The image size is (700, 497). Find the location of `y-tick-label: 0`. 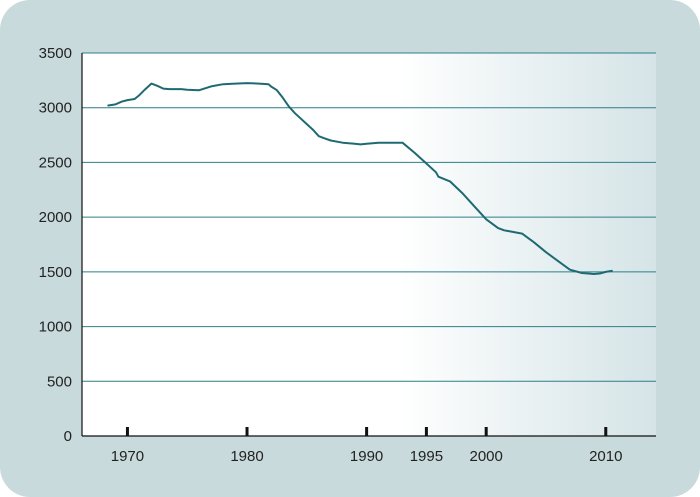

y-tick-label: 0 is located at coordinates (68, 436).